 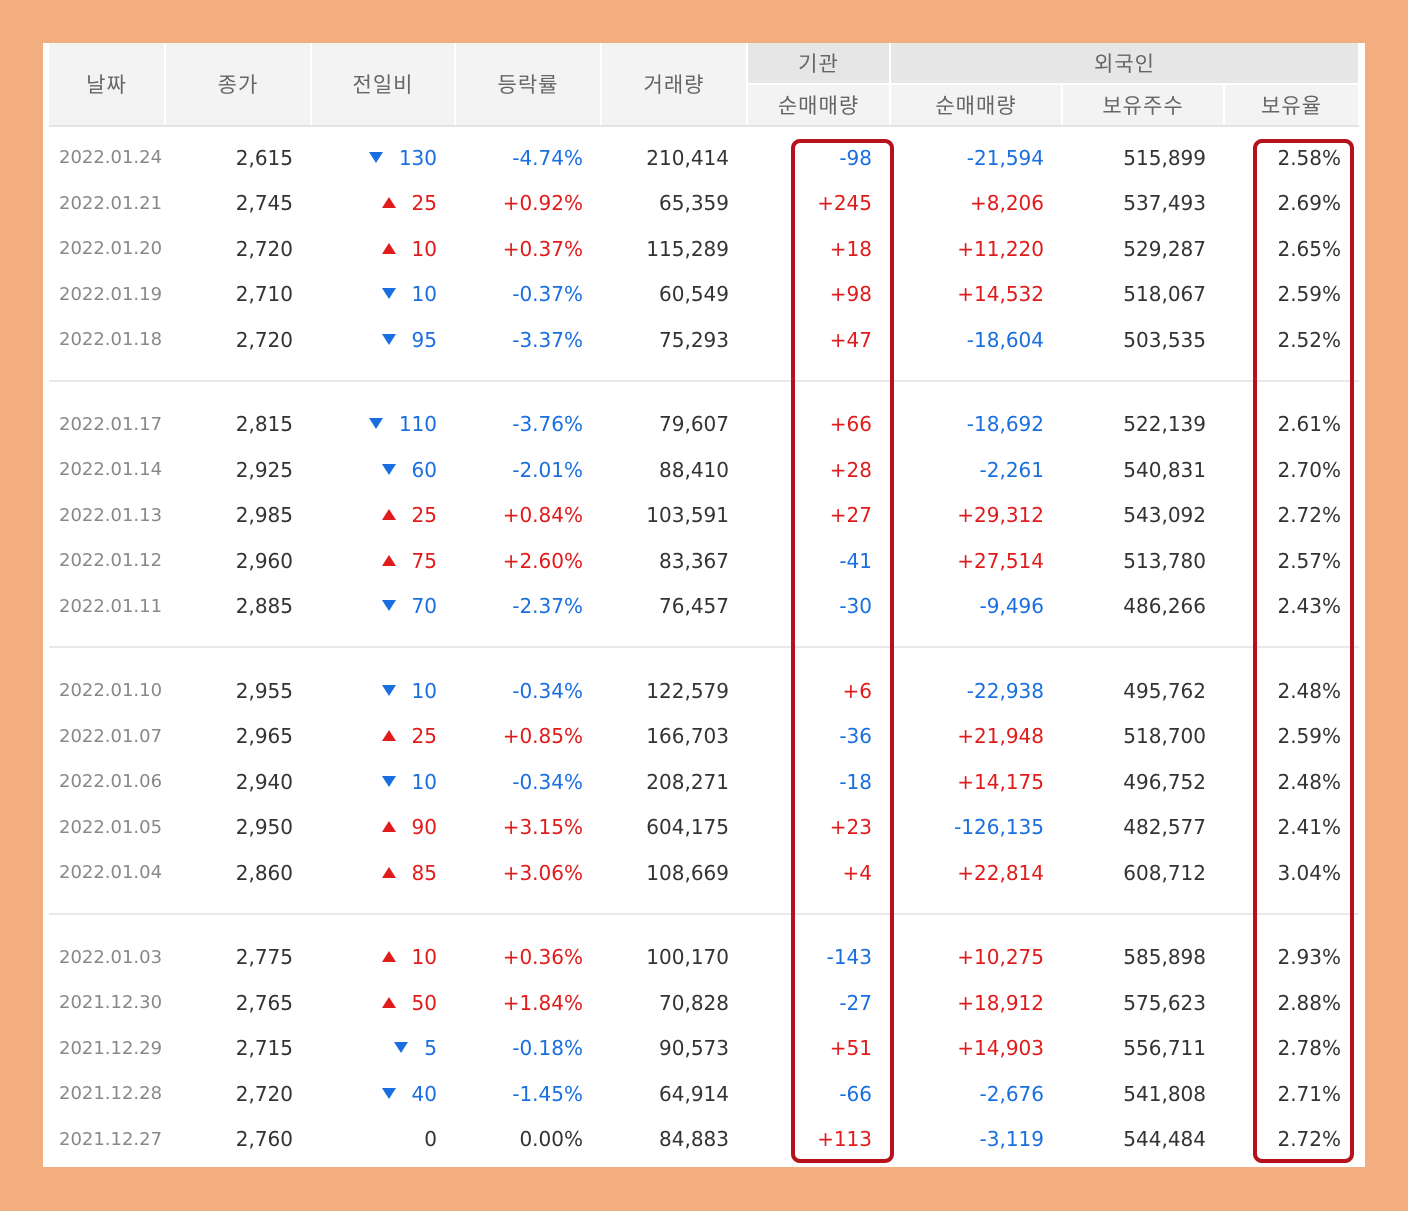 I want to click on institution-net-cell: -98, so click(x=855, y=157).